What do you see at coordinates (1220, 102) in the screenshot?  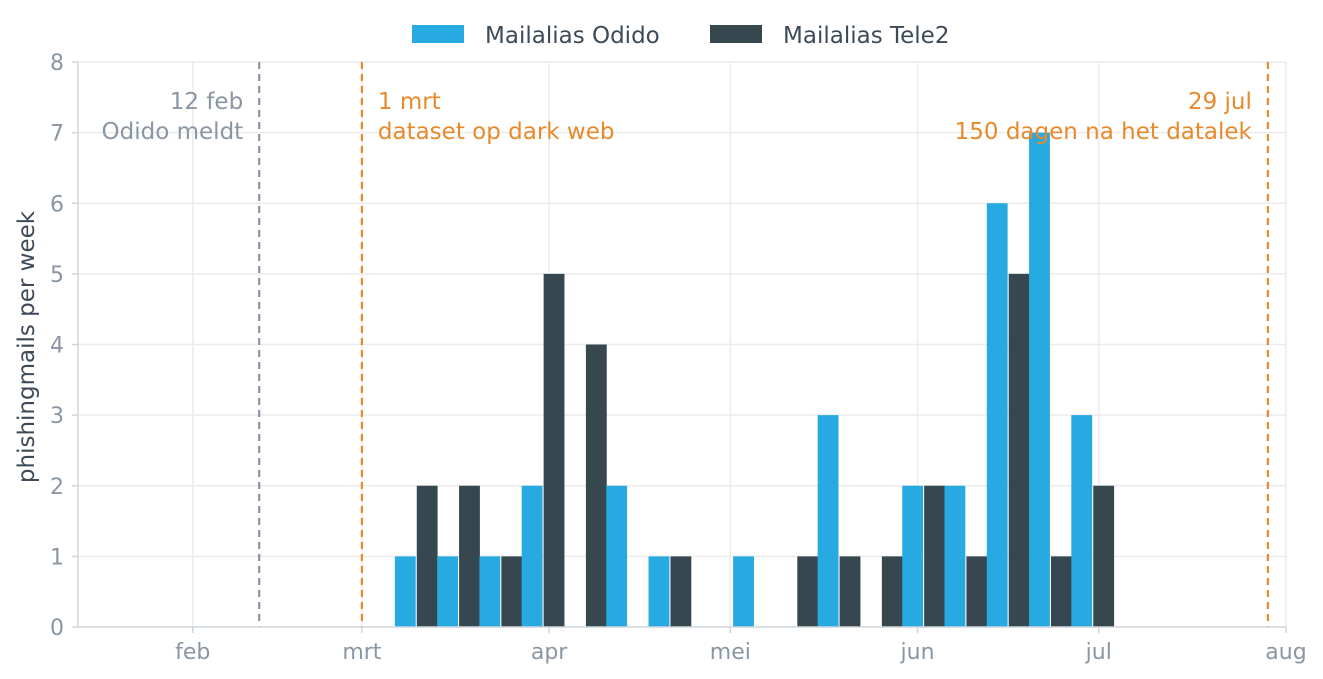 I see `annotation-label: 29 jul` at bounding box center [1220, 102].